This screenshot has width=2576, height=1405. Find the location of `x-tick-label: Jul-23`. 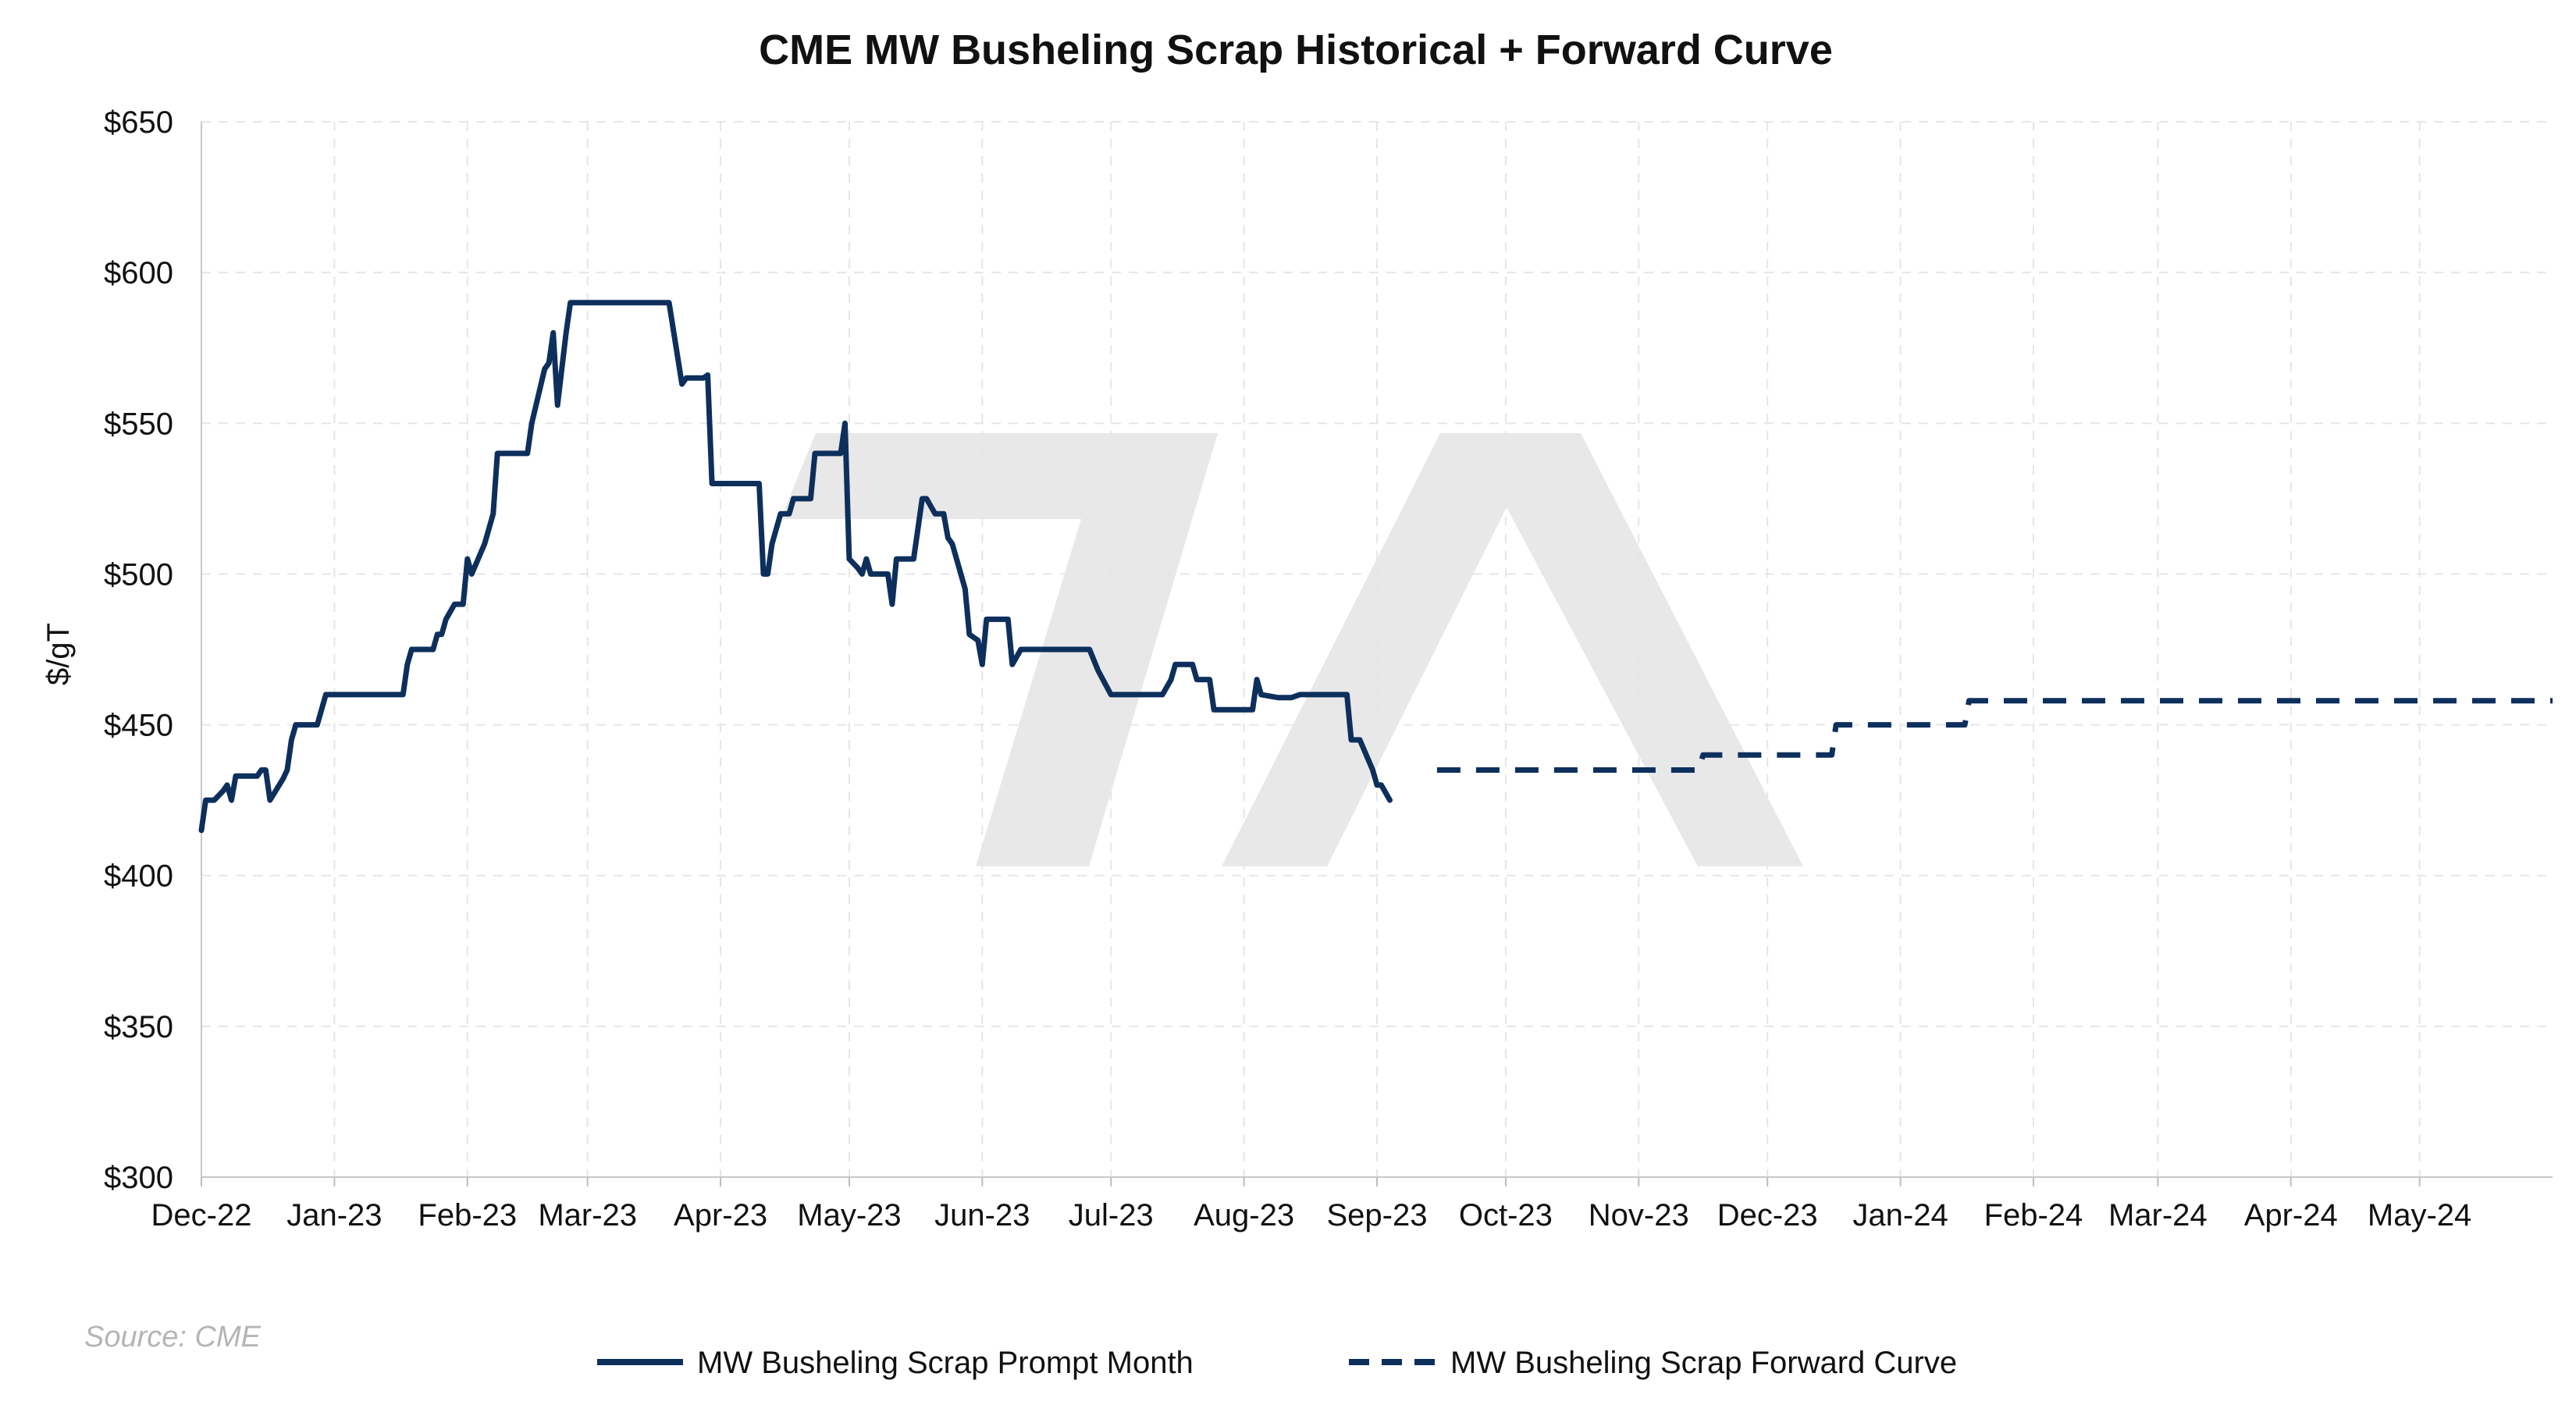

x-tick-label: Jul-23 is located at coordinates (1111, 1215).